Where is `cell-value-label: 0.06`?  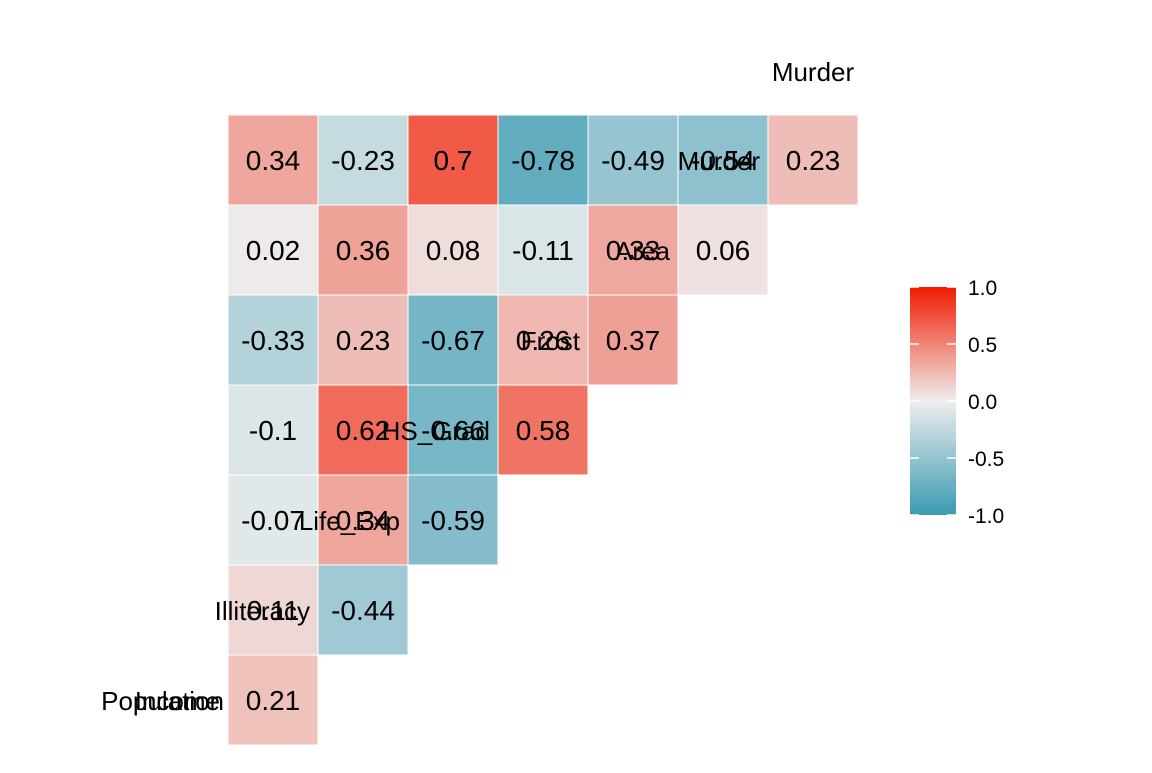 cell-value-label: 0.06 is located at coordinates (723, 250).